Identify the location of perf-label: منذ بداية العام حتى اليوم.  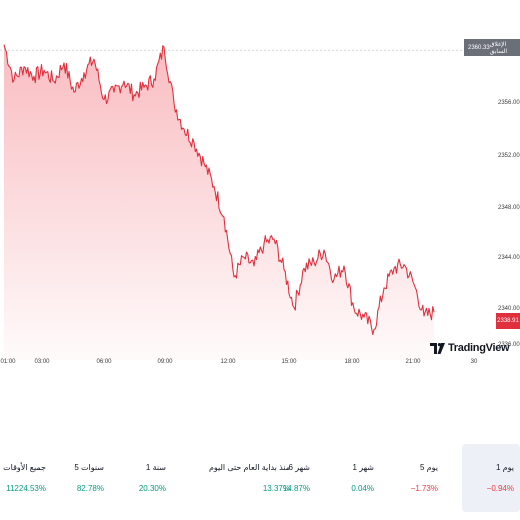
(249, 467).